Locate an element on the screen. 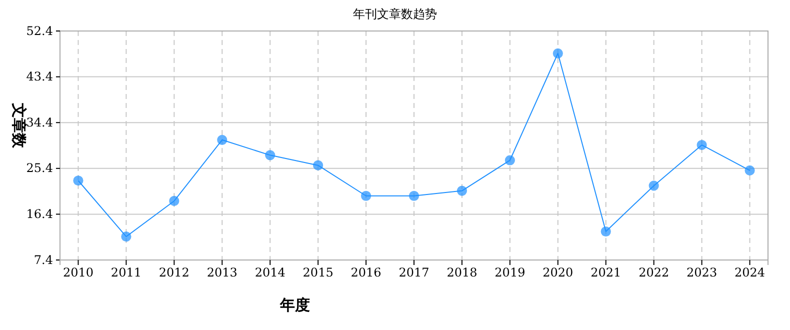 The width and height of the screenshot is (790, 330). x-tick-label: 2010 is located at coordinates (78, 273).